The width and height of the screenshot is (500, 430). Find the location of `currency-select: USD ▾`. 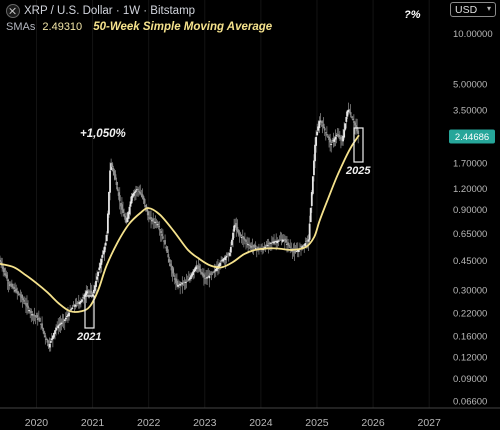

currency-select: USD ▾ is located at coordinates (473, 9).